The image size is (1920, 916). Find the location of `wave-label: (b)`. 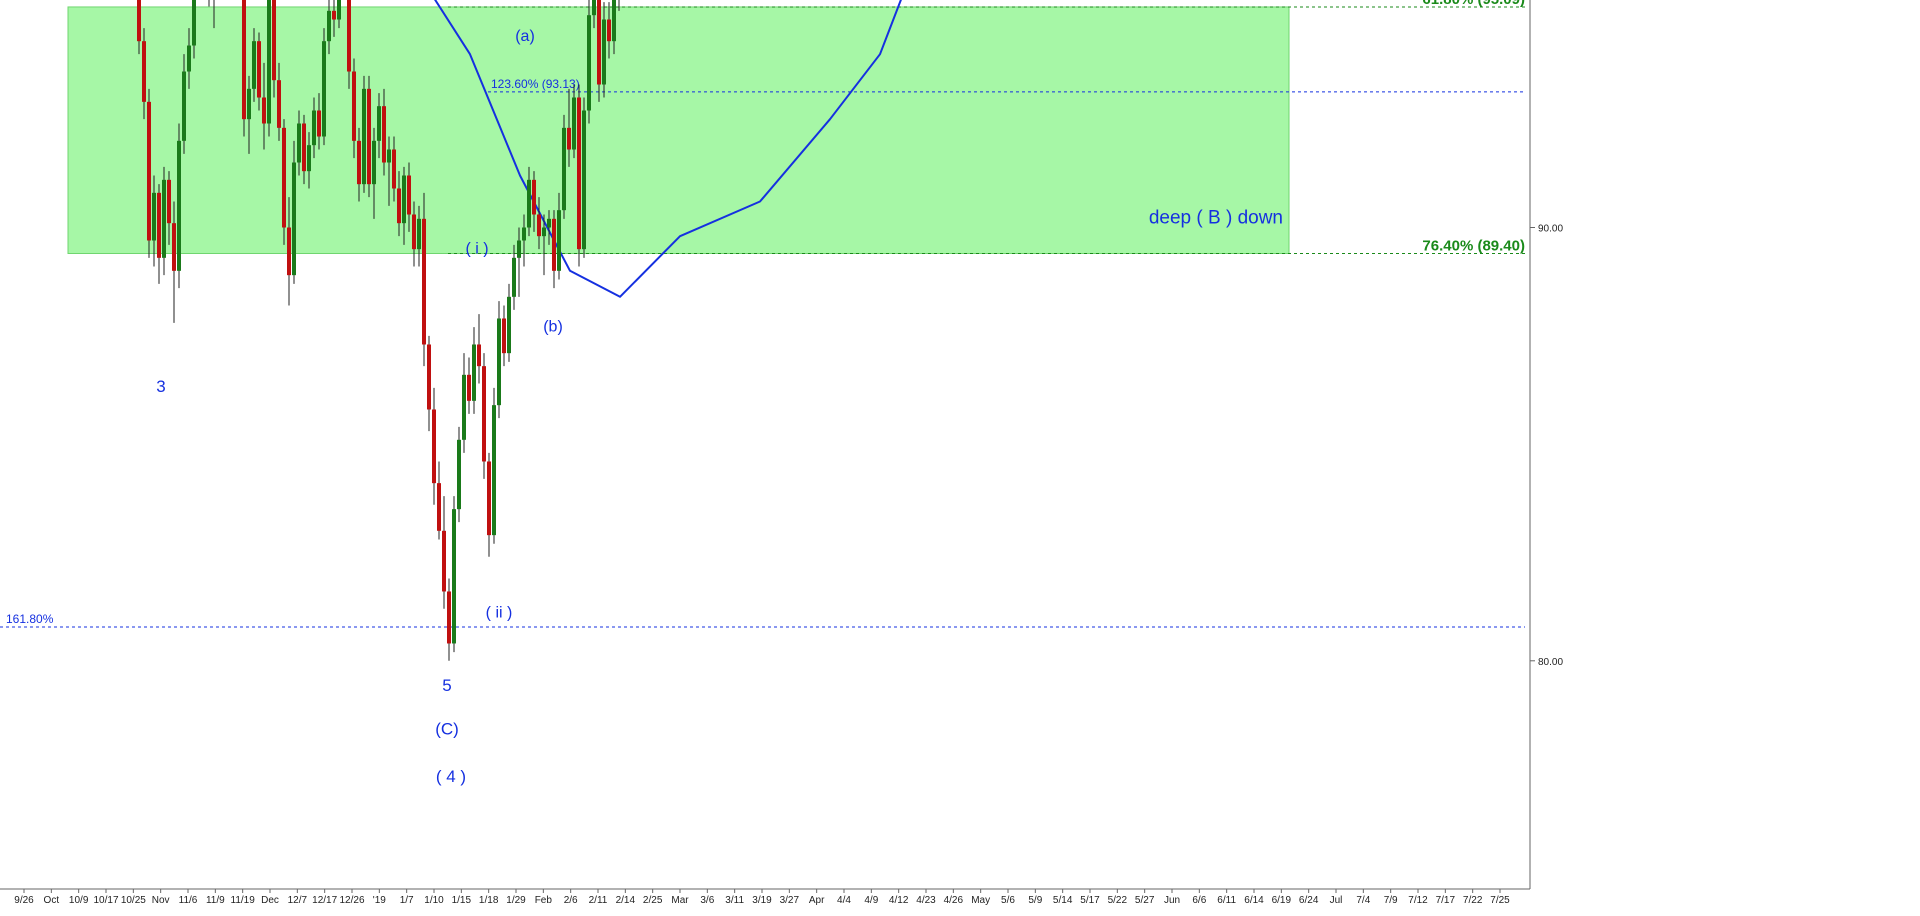

wave-label: (b) is located at coordinates (553, 326).